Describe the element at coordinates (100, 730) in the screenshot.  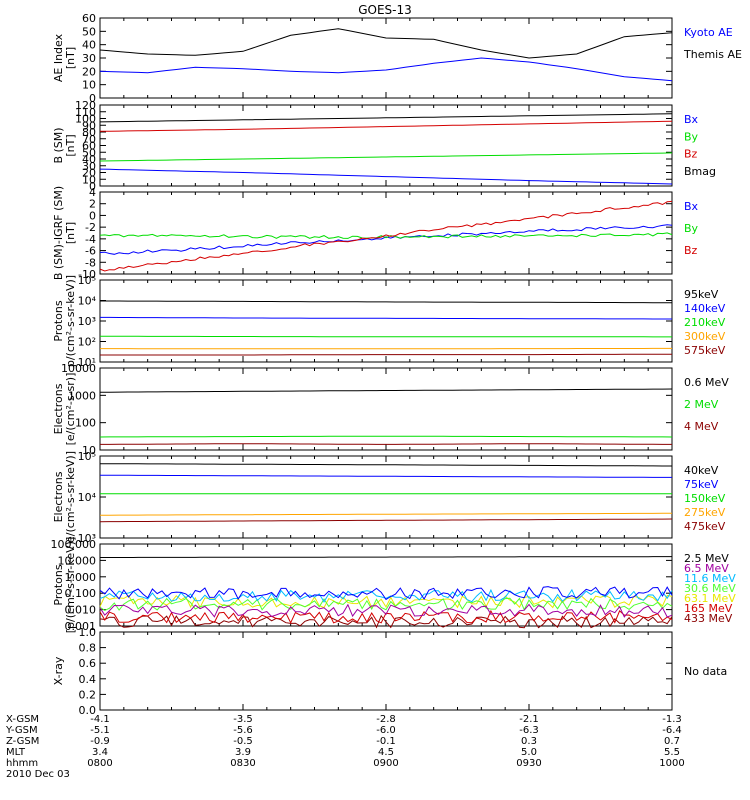
I see `x-row-value: -5.1` at that location.